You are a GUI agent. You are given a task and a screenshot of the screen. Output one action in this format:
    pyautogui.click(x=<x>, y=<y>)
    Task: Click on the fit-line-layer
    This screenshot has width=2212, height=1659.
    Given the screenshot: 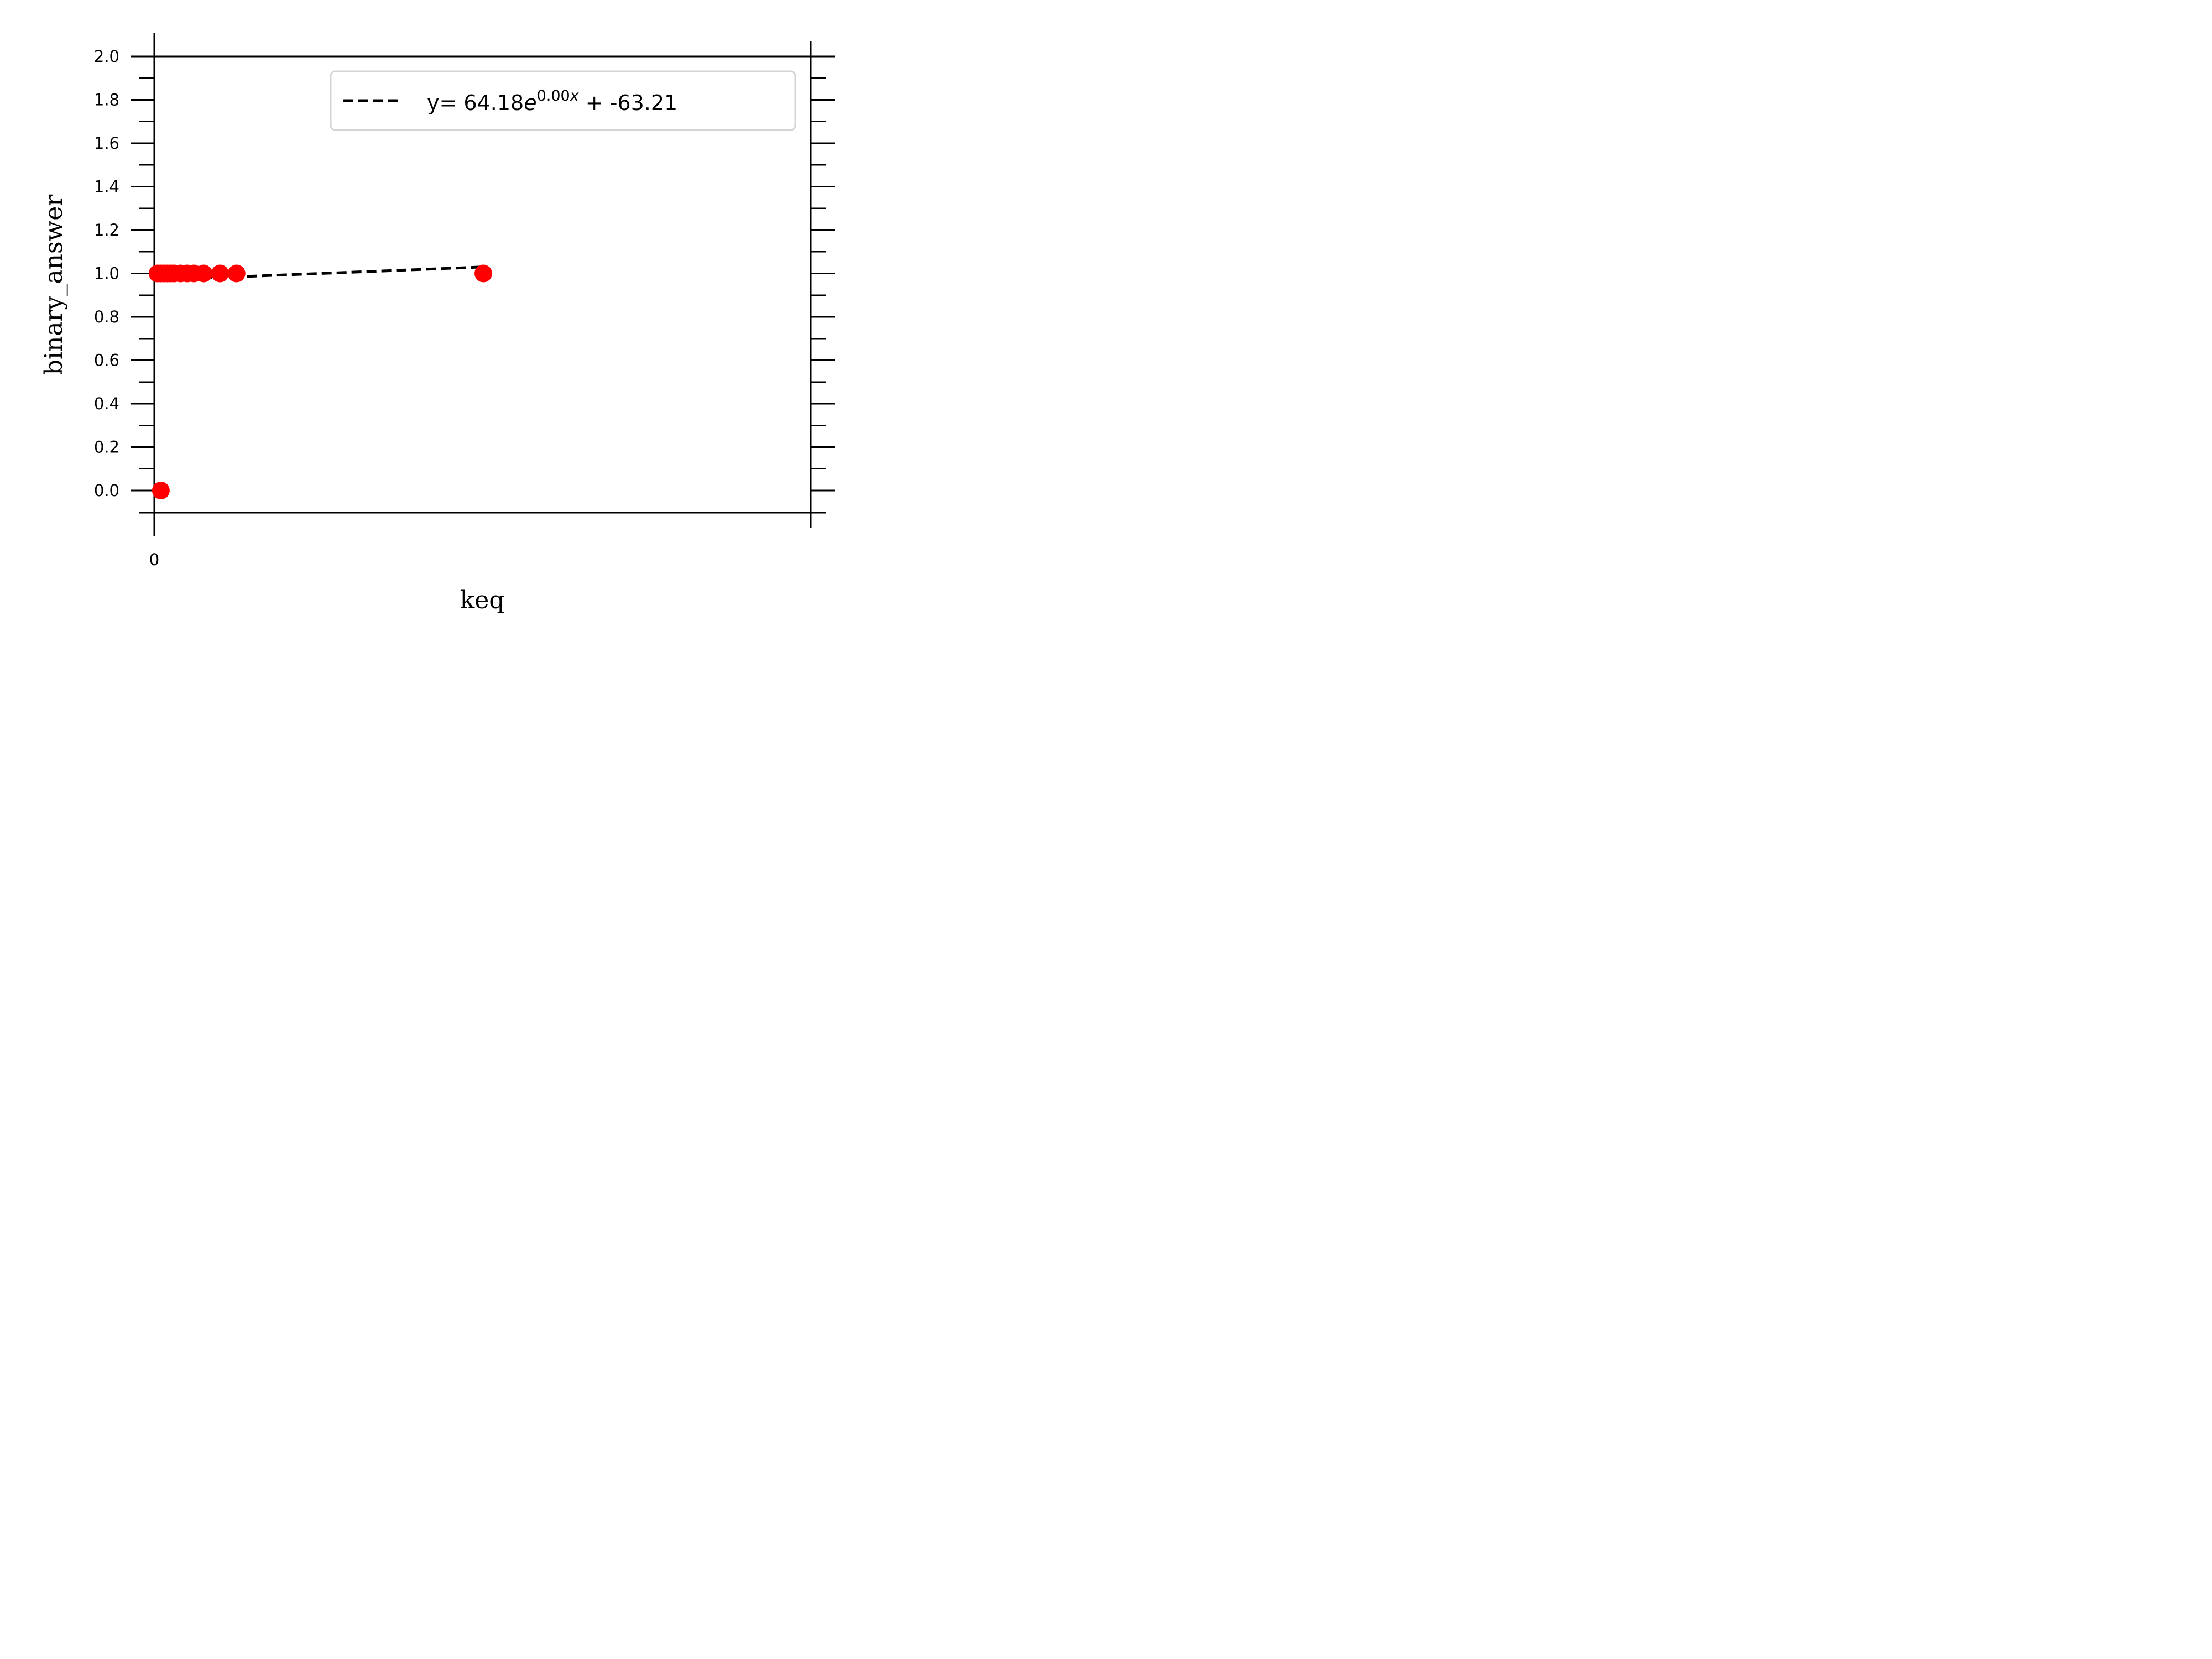 What is the action you would take?
    pyautogui.click(x=320, y=273)
    